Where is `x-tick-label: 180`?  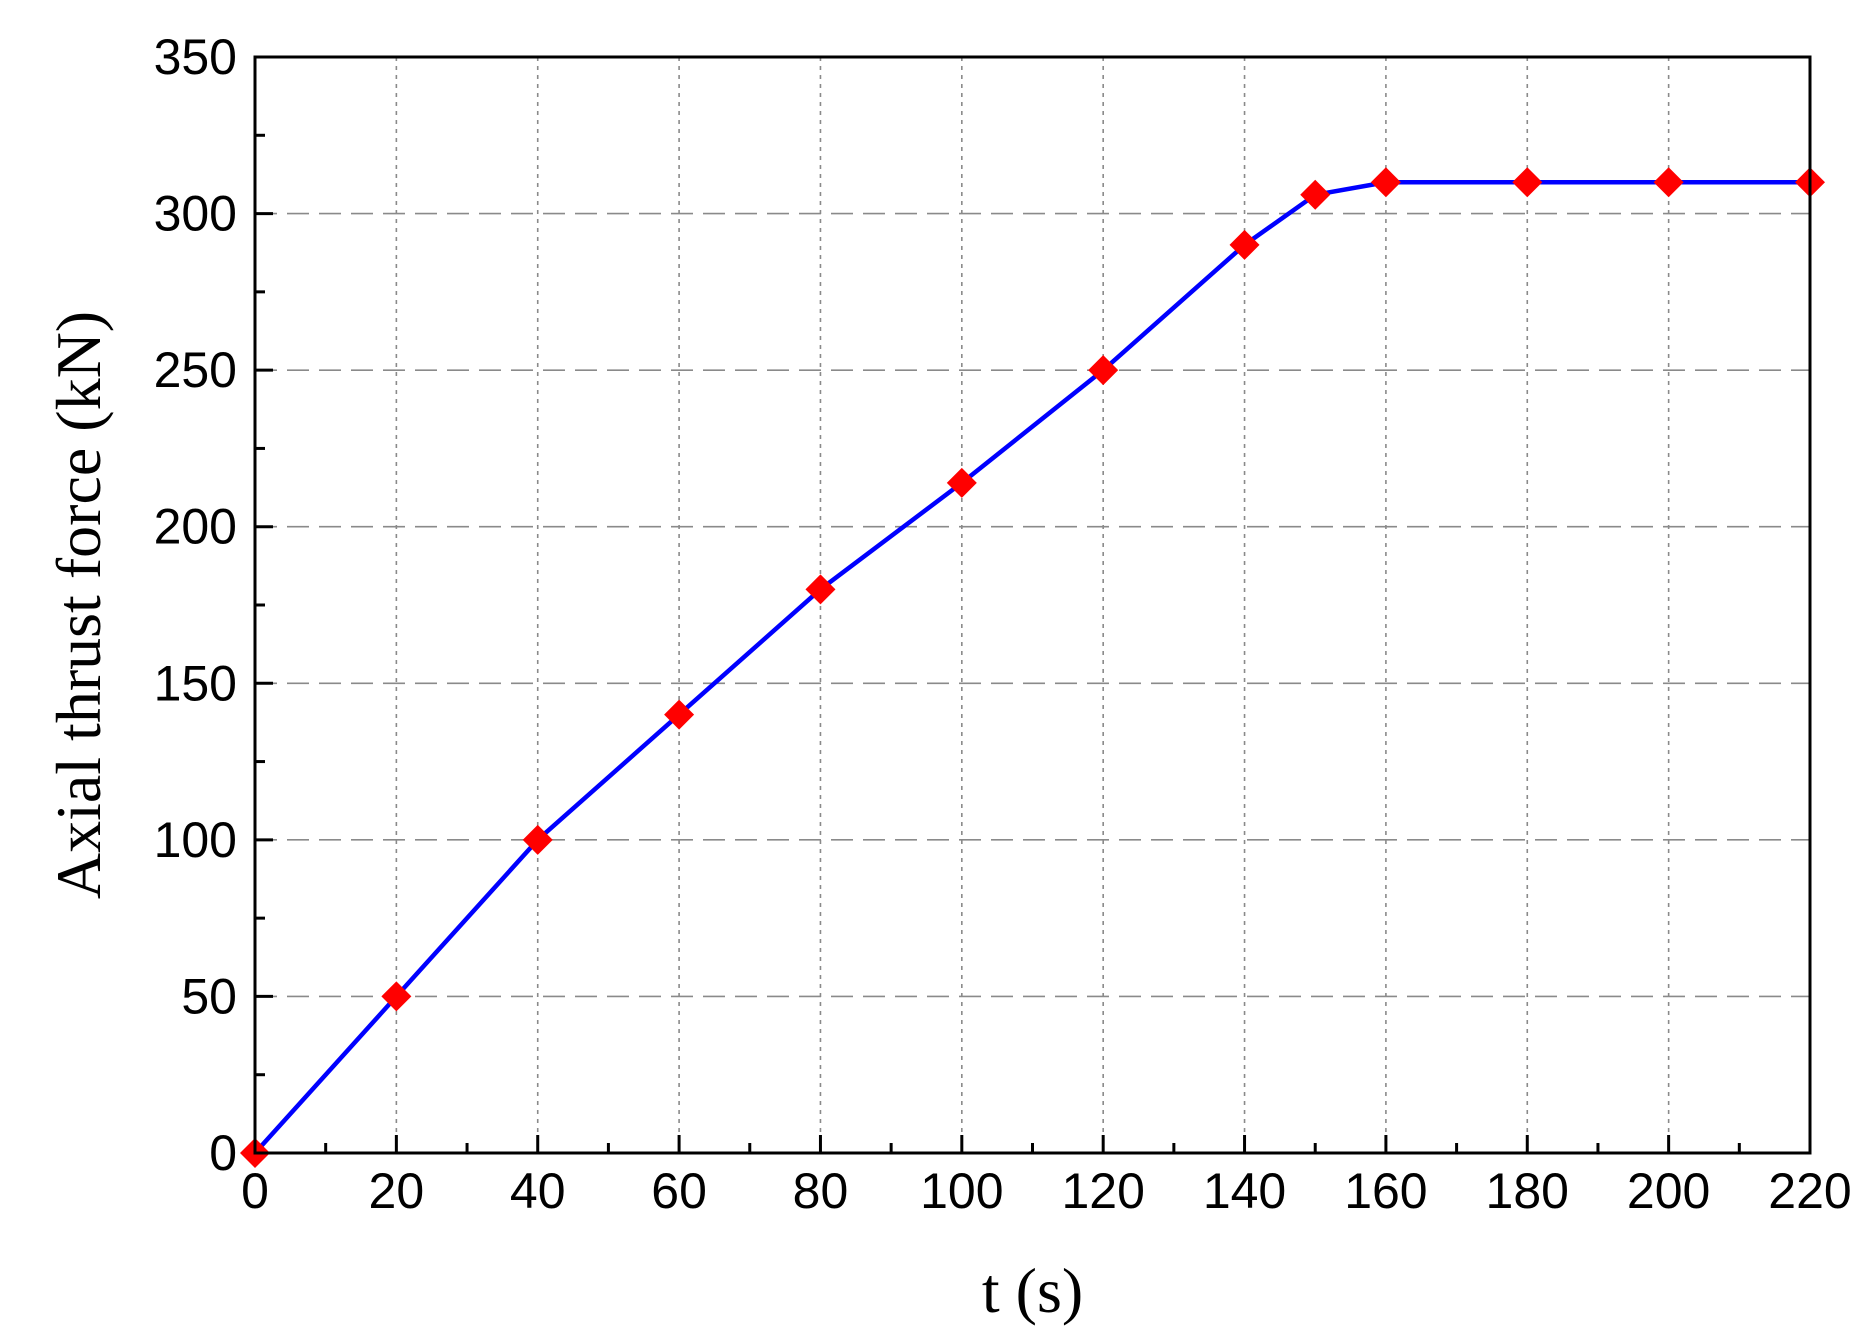 x-tick-label: 180 is located at coordinates (1527, 1191).